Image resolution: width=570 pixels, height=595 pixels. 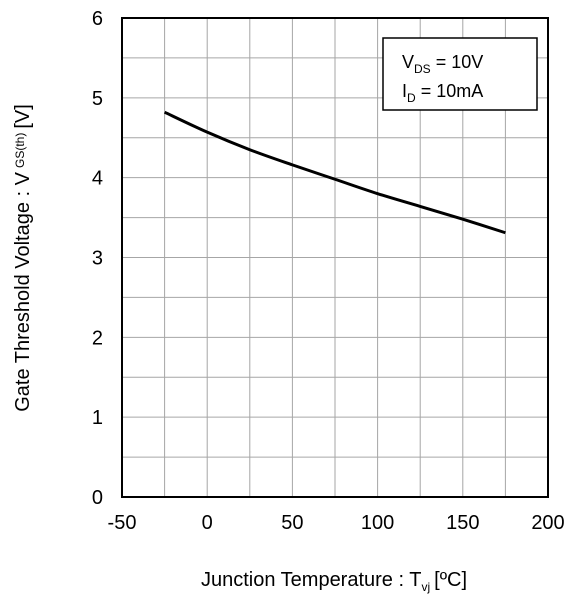 What do you see at coordinates (292, 523) in the screenshot?
I see `x-tick-label: 50` at bounding box center [292, 523].